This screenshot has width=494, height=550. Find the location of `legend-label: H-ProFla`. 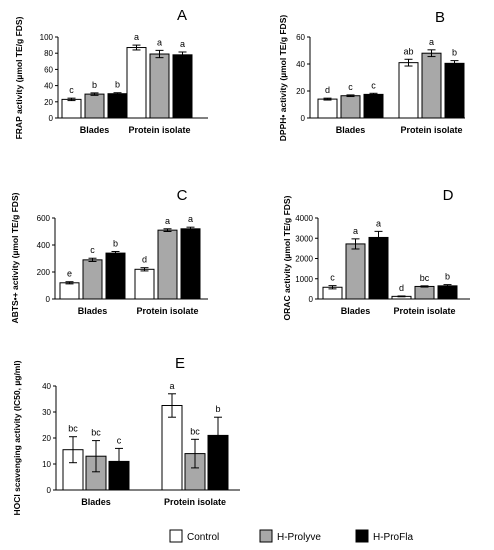

legend-label: H-ProFla is located at coordinates (393, 537).